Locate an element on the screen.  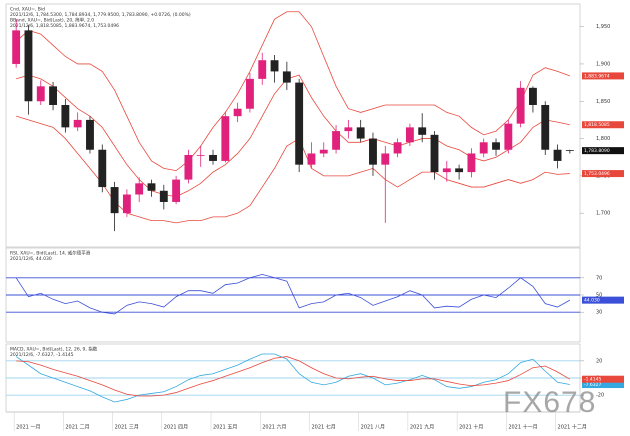
legend-text: Cnd, XAU=, Bid is located at coordinates (27, 10).